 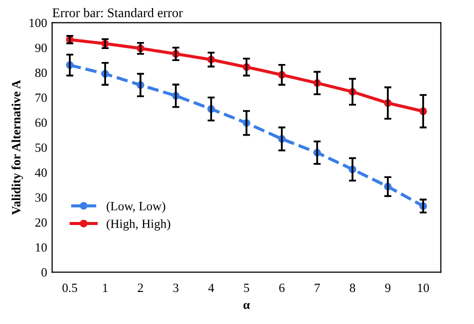 I want to click on x-tick-label: 8, so click(x=353, y=288).